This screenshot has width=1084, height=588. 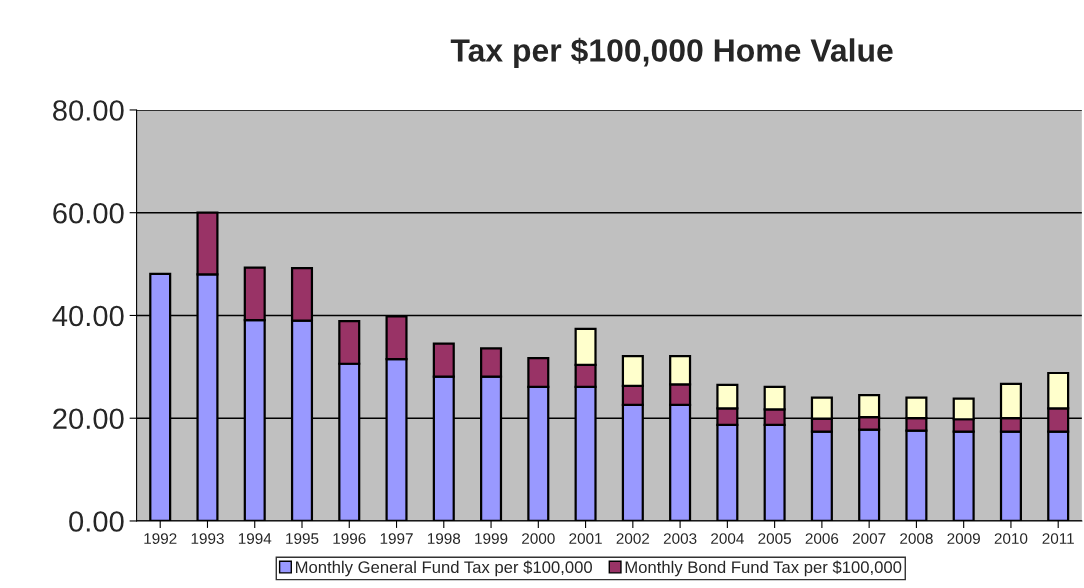 What do you see at coordinates (255, 538) in the screenshot?
I see `x-tick-label: 1994` at bounding box center [255, 538].